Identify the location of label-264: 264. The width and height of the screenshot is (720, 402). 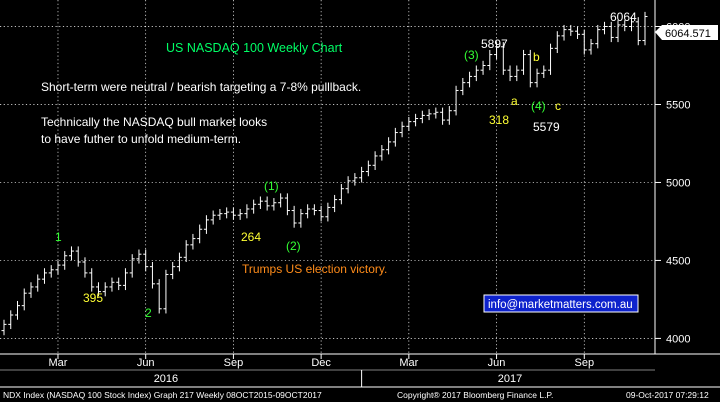
(251, 237).